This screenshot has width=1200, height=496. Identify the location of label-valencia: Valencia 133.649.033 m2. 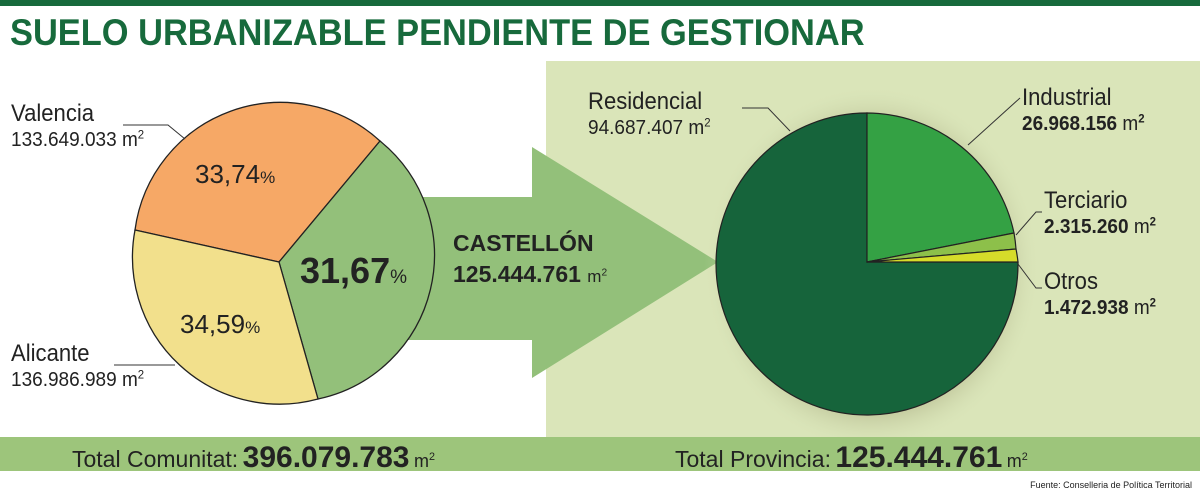
(78, 125).